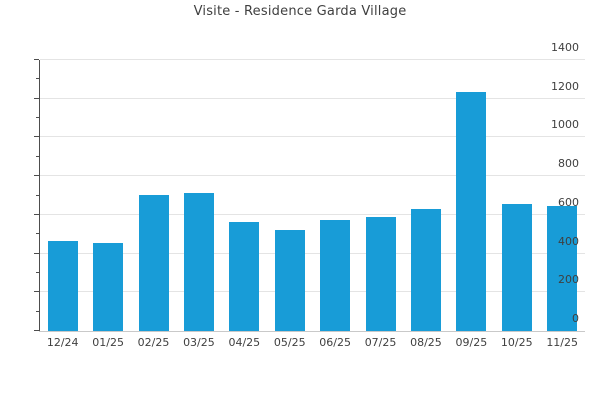 The height and width of the screenshot is (400, 600). What do you see at coordinates (108, 342) in the screenshot?
I see `x-tick-label-01/25: 01/25` at bounding box center [108, 342].